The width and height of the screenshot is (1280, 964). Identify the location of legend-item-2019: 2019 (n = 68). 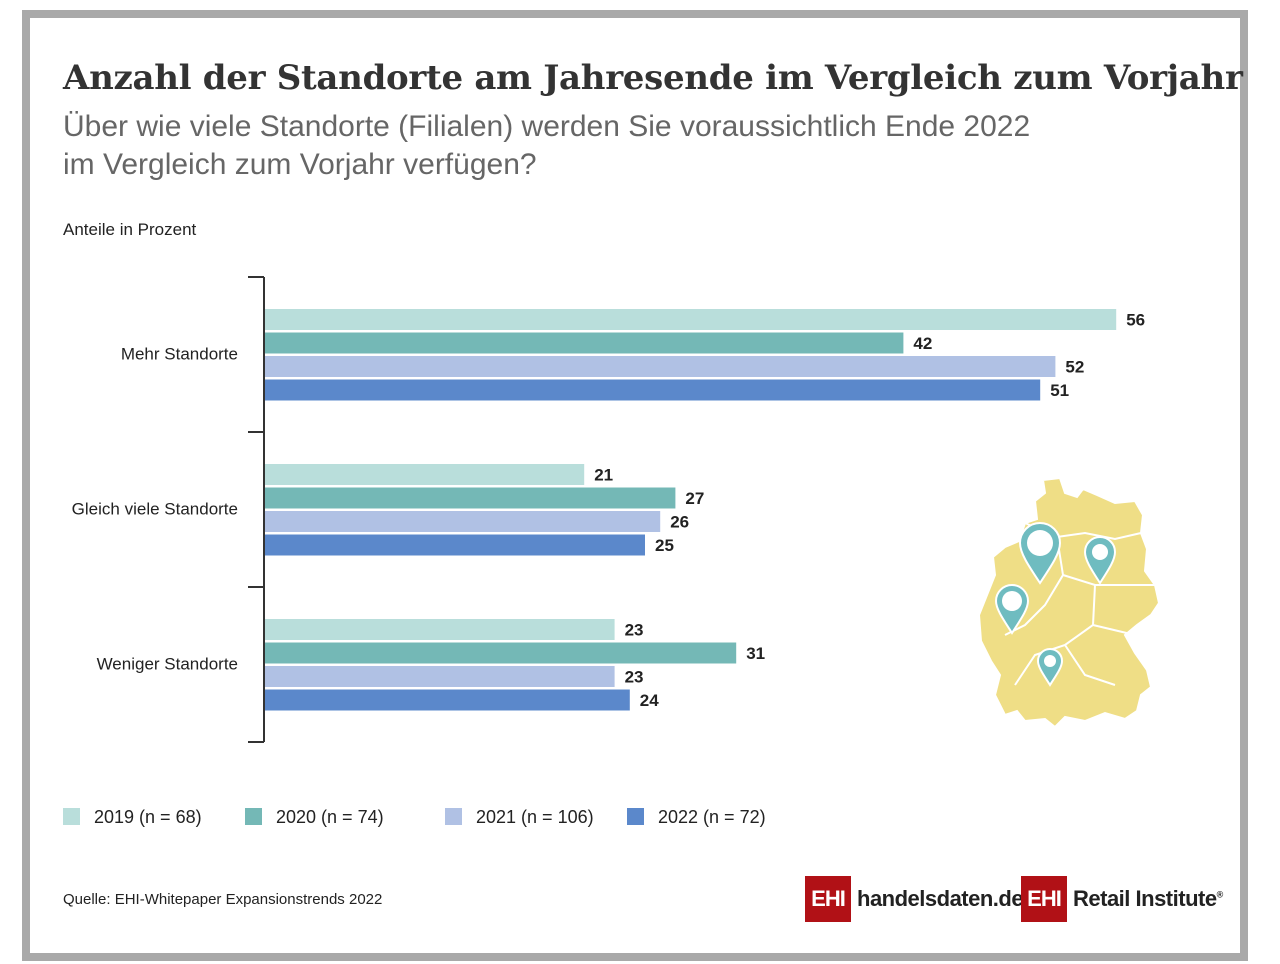
(132, 817).